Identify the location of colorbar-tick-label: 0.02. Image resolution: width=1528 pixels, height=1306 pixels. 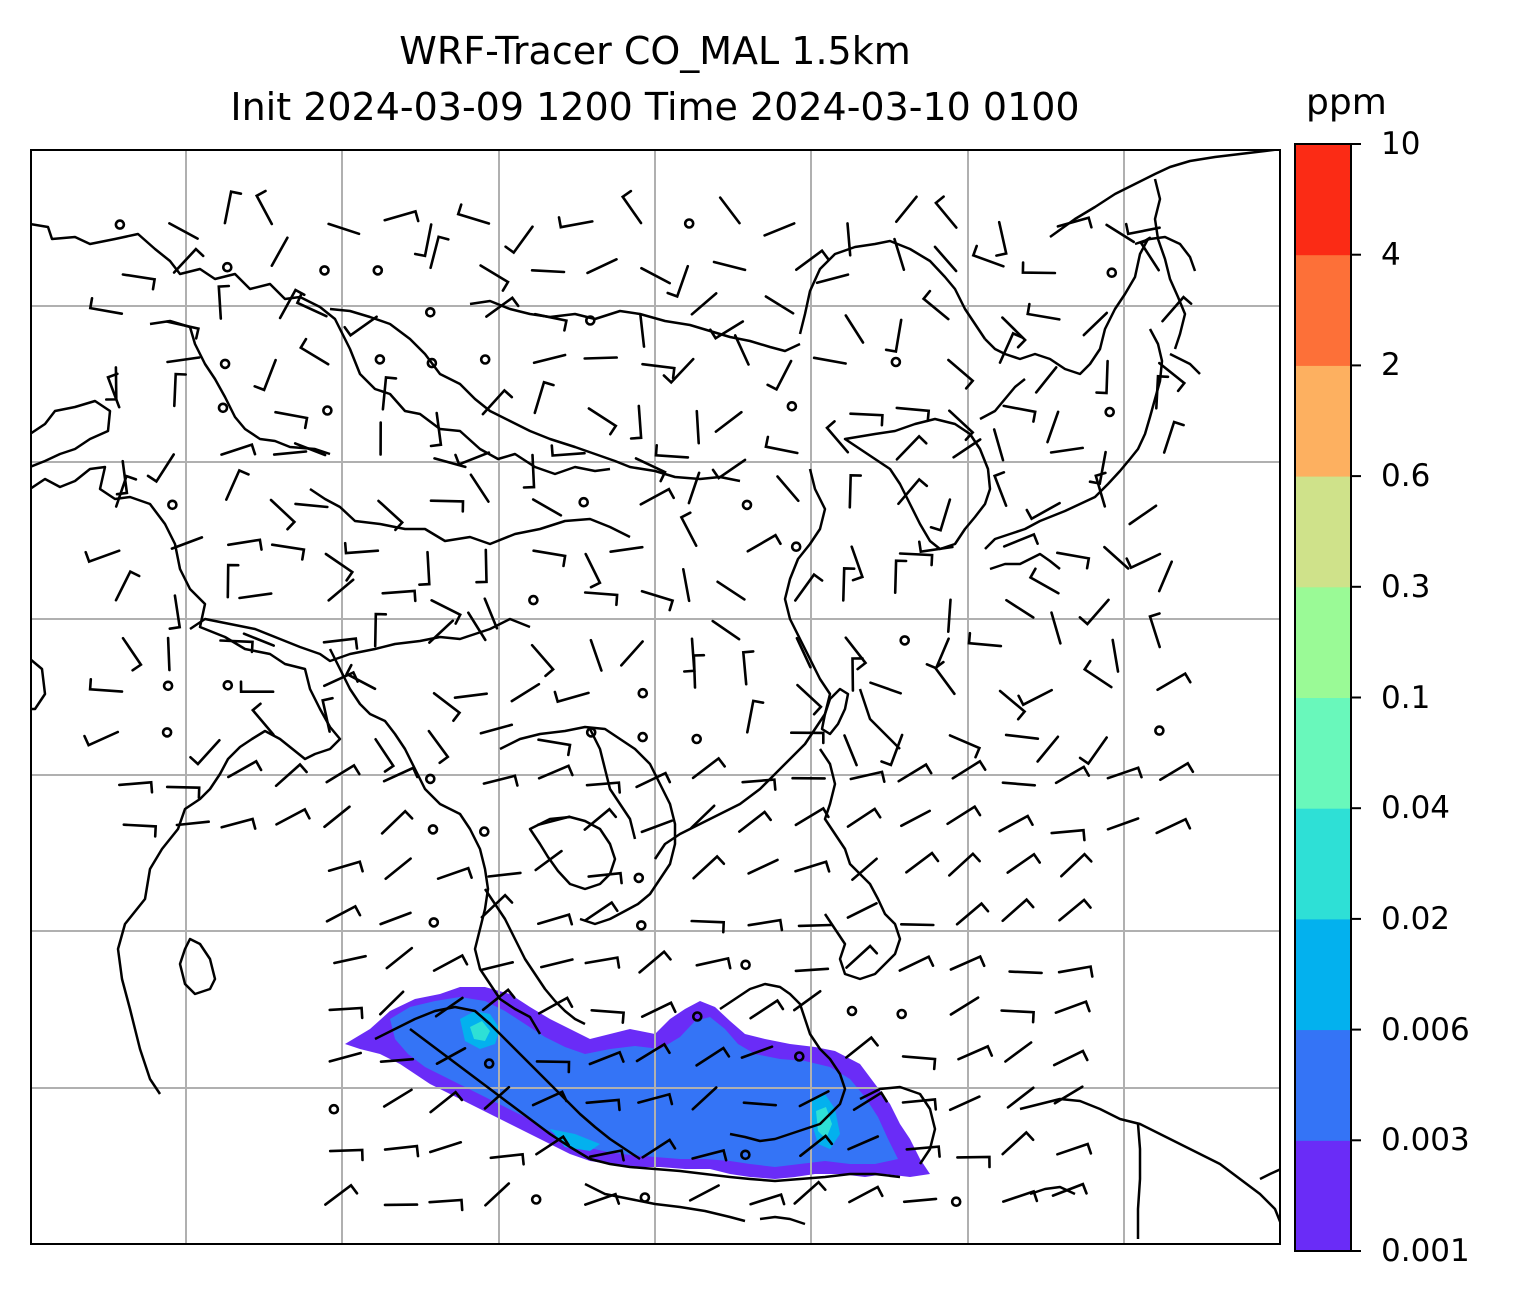
(1416, 918).